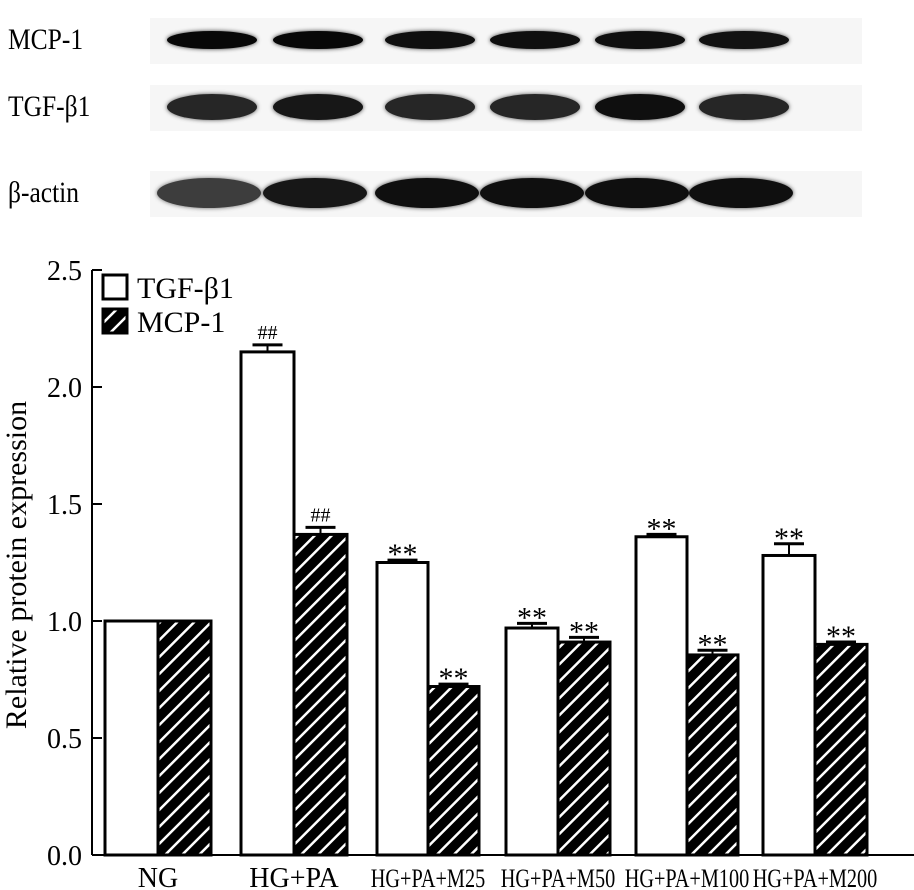 This screenshot has width=914, height=890. I want to click on y-axis-label: Relative protein expression, so click(16, 565).